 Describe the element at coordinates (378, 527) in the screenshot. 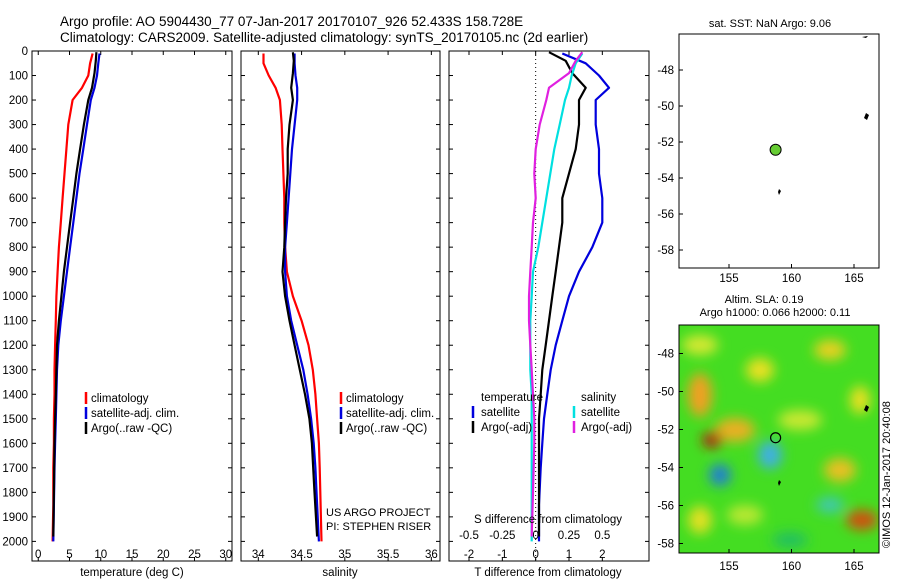

I see `pi-annotation: PI: STEPHEN RISER` at that location.